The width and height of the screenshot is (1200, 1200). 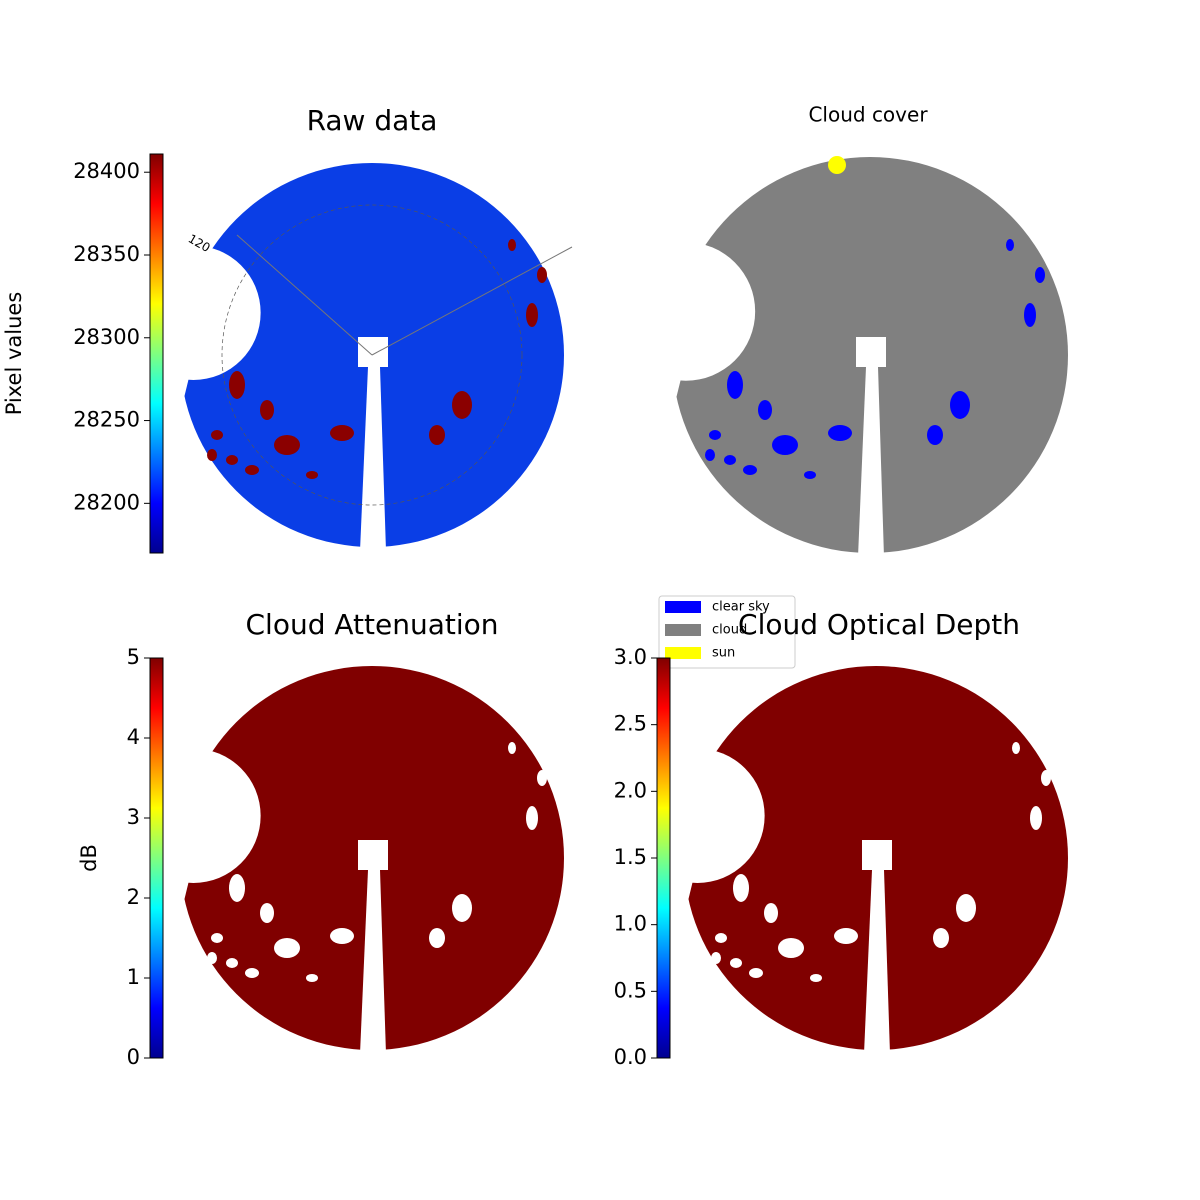 What do you see at coordinates (89, 858) in the screenshot?
I see `colorbar-label: dB` at bounding box center [89, 858].